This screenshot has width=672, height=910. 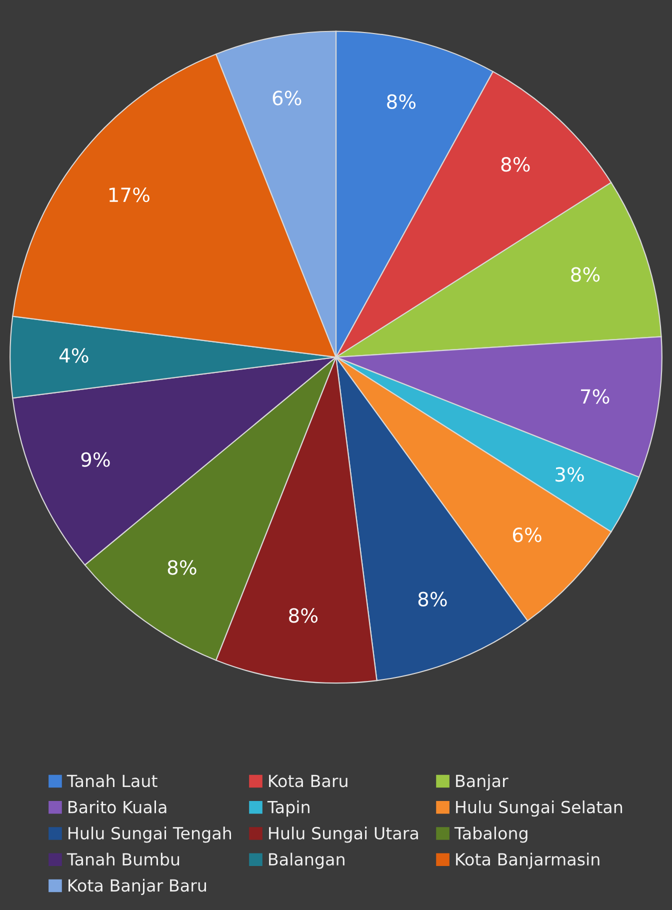 I want to click on legend-label: Kota Banjar Baru, so click(x=137, y=886).